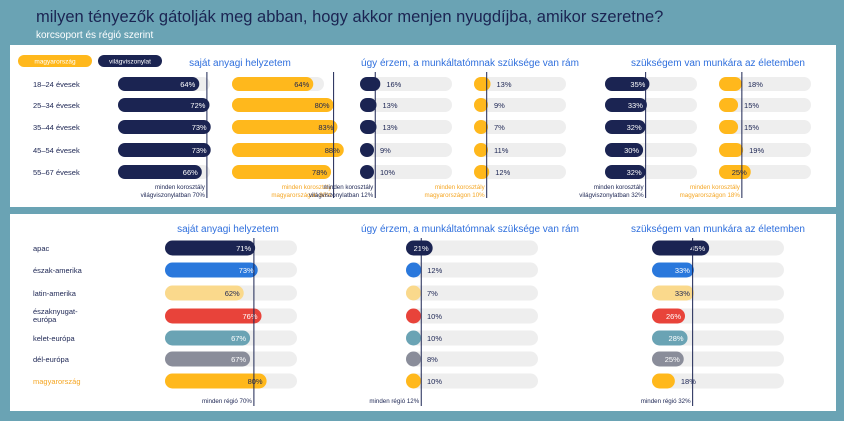 This screenshot has width=844, height=421. I want to click on age-bar-value: 64%, so click(301, 84).